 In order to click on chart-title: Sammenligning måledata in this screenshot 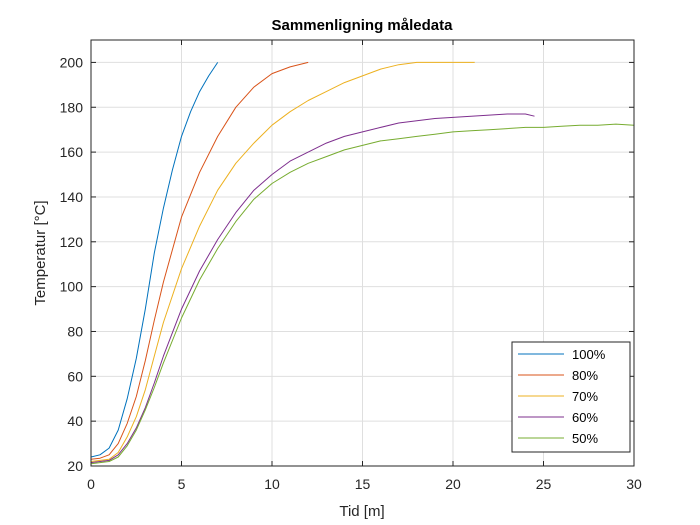, I will do `click(363, 25)`.